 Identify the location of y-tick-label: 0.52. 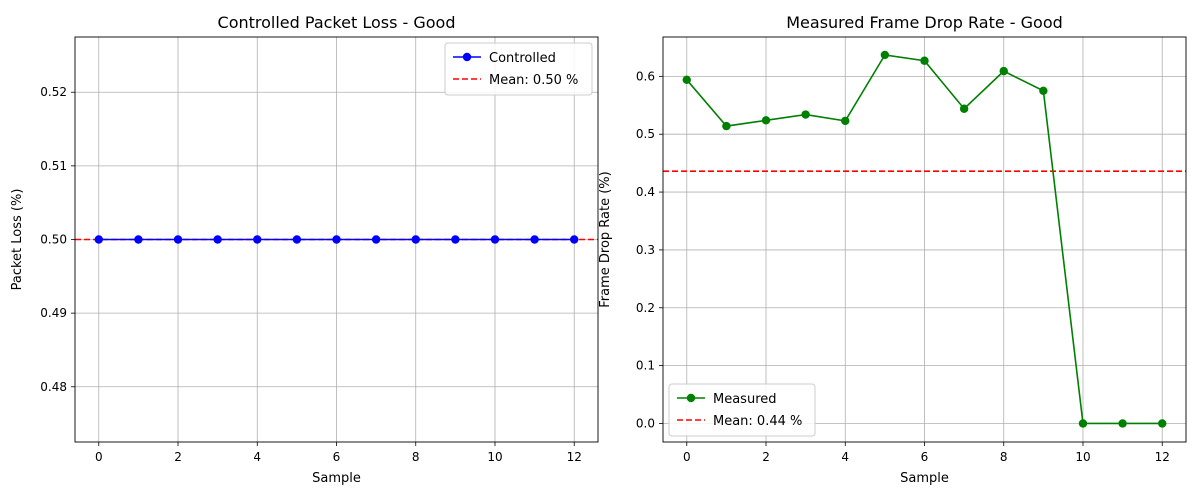
(53, 92).